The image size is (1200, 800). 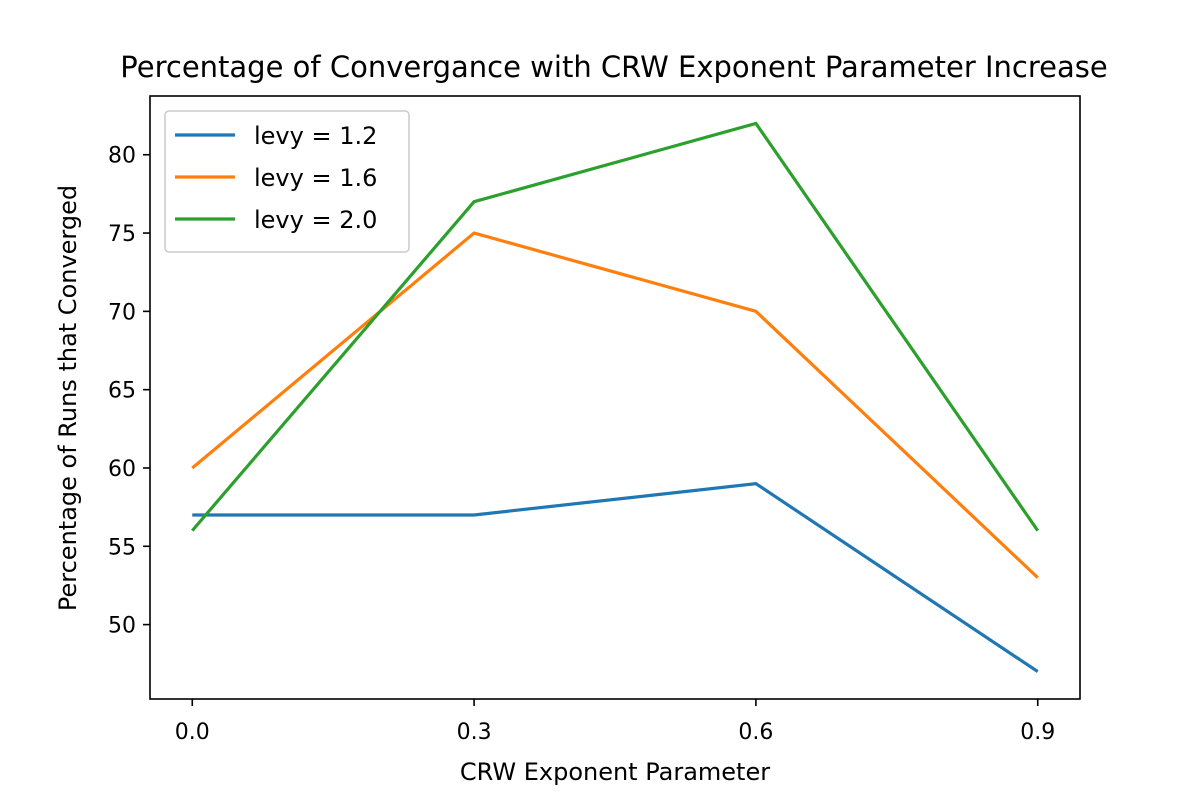 What do you see at coordinates (68, 398) in the screenshot?
I see `y-axis-label: Percentage of Runs that Converged` at bounding box center [68, 398].